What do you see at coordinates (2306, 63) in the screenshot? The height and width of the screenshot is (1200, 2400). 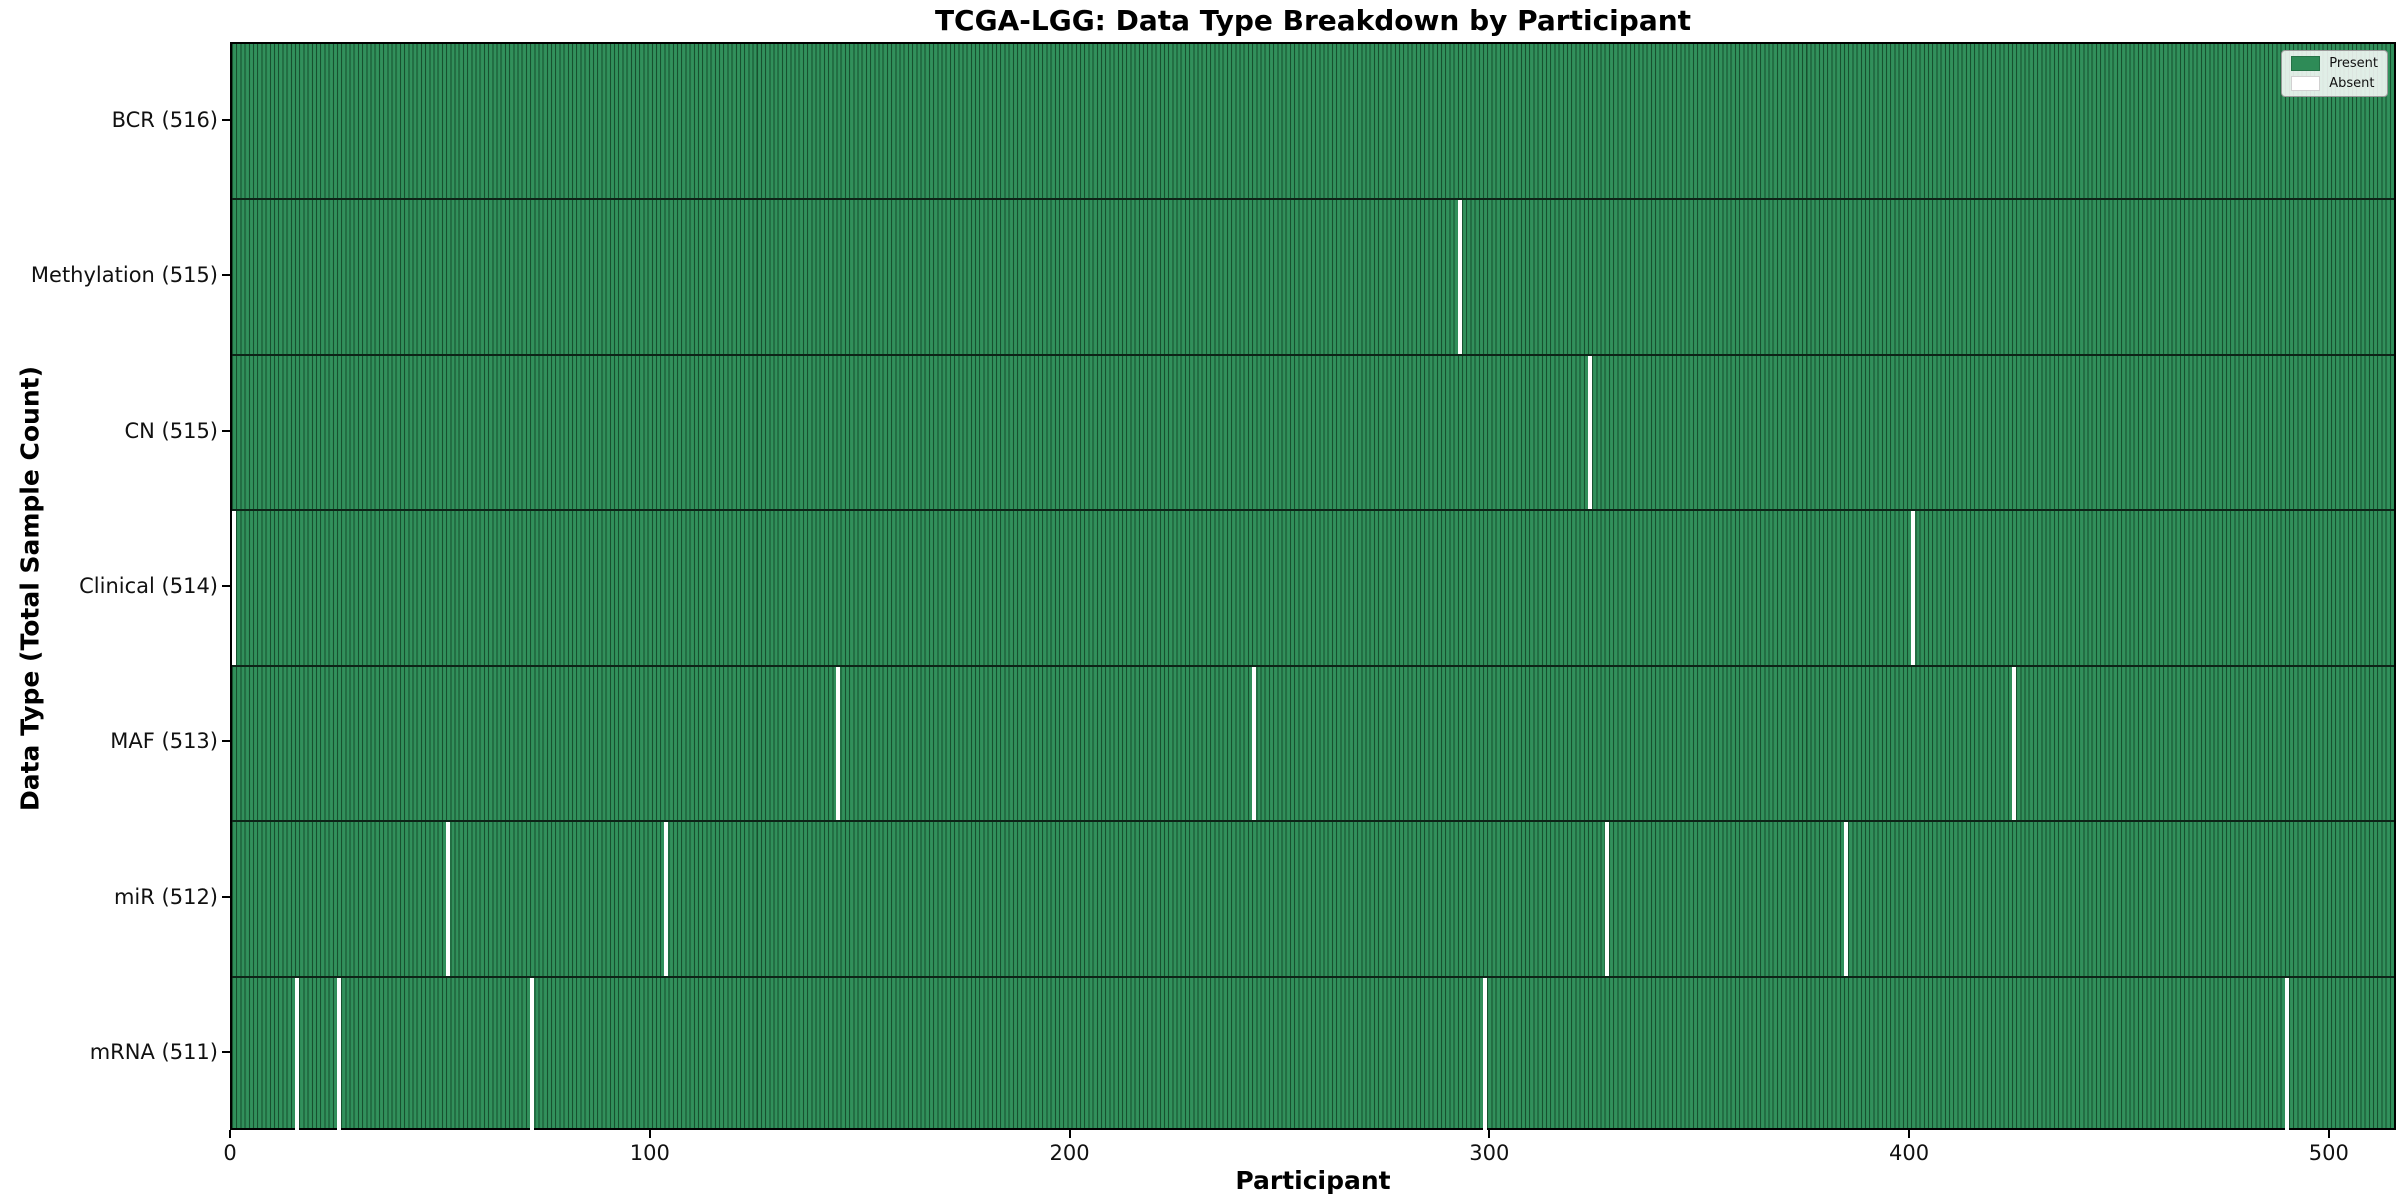 I see `present-swatch` at bounding box center [2306, 63].